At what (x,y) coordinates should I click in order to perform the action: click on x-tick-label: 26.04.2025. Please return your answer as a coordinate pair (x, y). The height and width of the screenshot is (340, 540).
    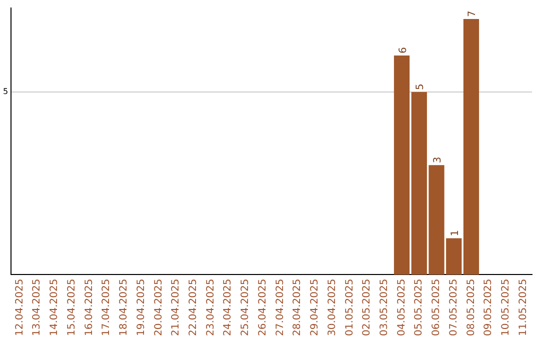
    Looking at the image, I should click on (262, 307).